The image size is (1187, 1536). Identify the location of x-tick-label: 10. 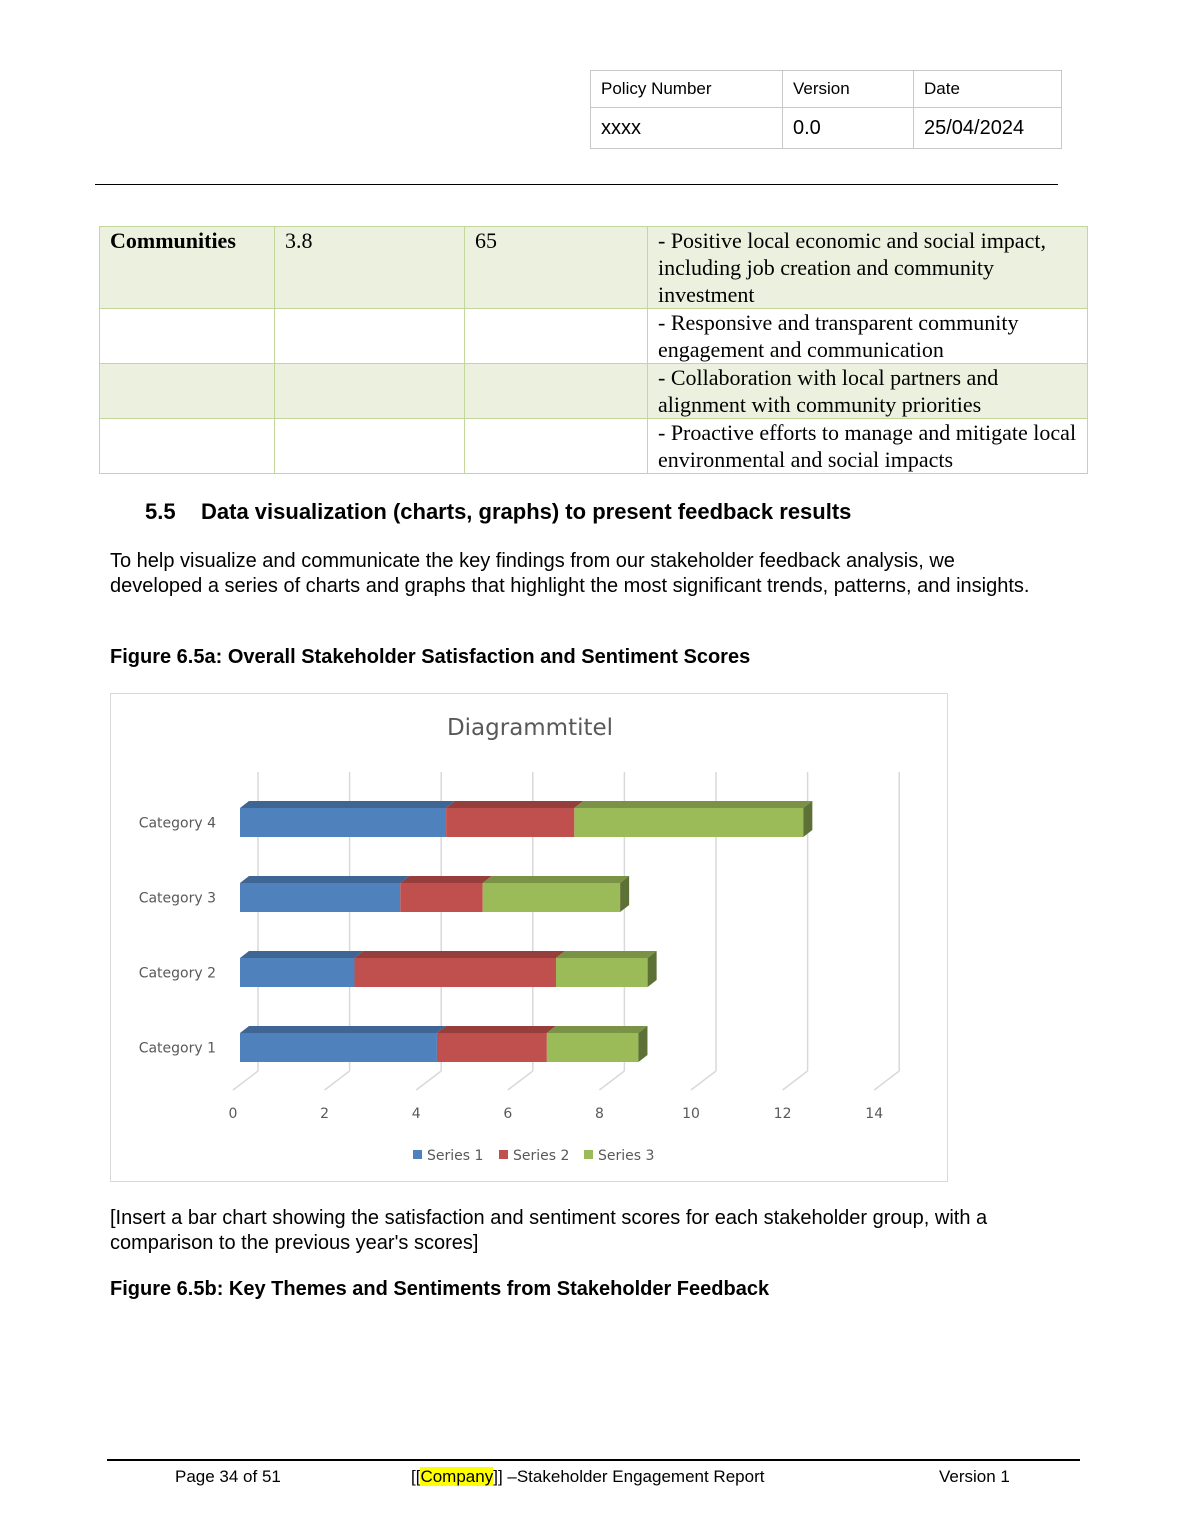
(691, 1114).